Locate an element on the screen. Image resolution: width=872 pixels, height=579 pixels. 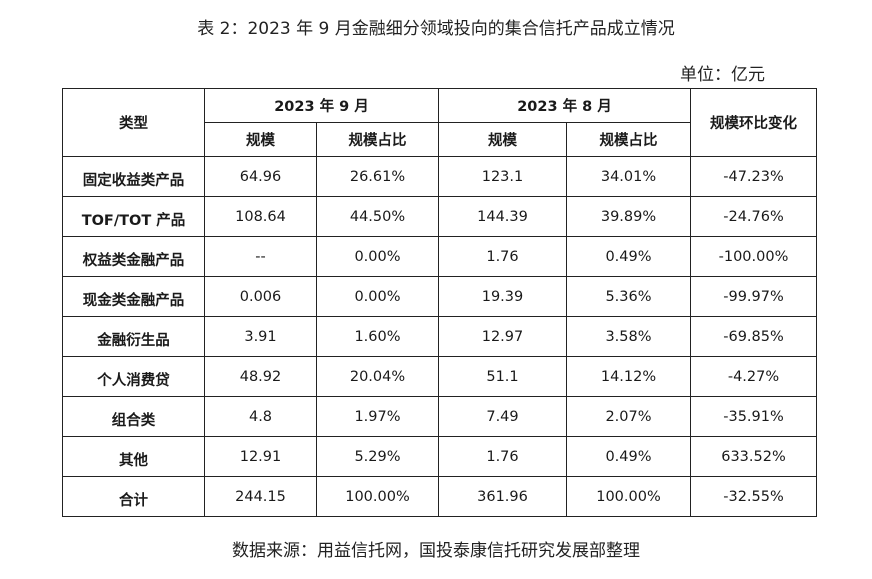
cell-sep-scale: 48.92 is located at coordinates (260, 376).